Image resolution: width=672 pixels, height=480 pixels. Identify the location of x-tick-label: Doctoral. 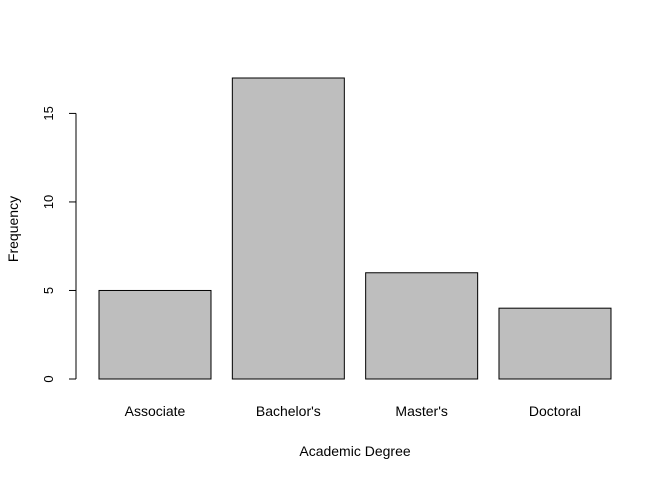
(555, 411).